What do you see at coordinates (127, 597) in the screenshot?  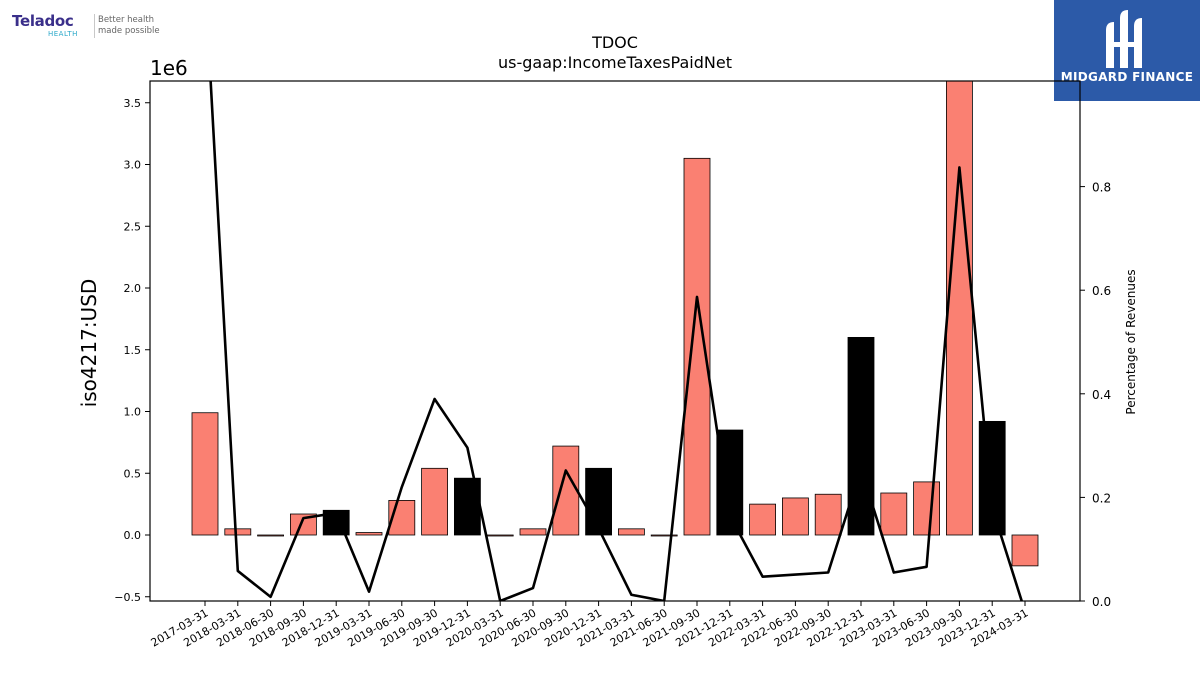 I see `y-tick-label: −0.5` at bounding box center [127, 597].